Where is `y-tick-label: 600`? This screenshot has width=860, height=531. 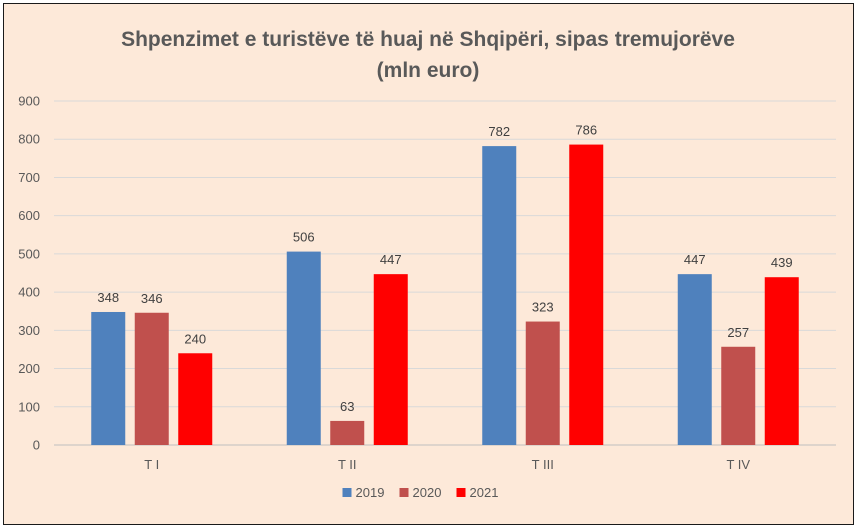
y-tick-label: 600 is located at coordinates (29, 215).